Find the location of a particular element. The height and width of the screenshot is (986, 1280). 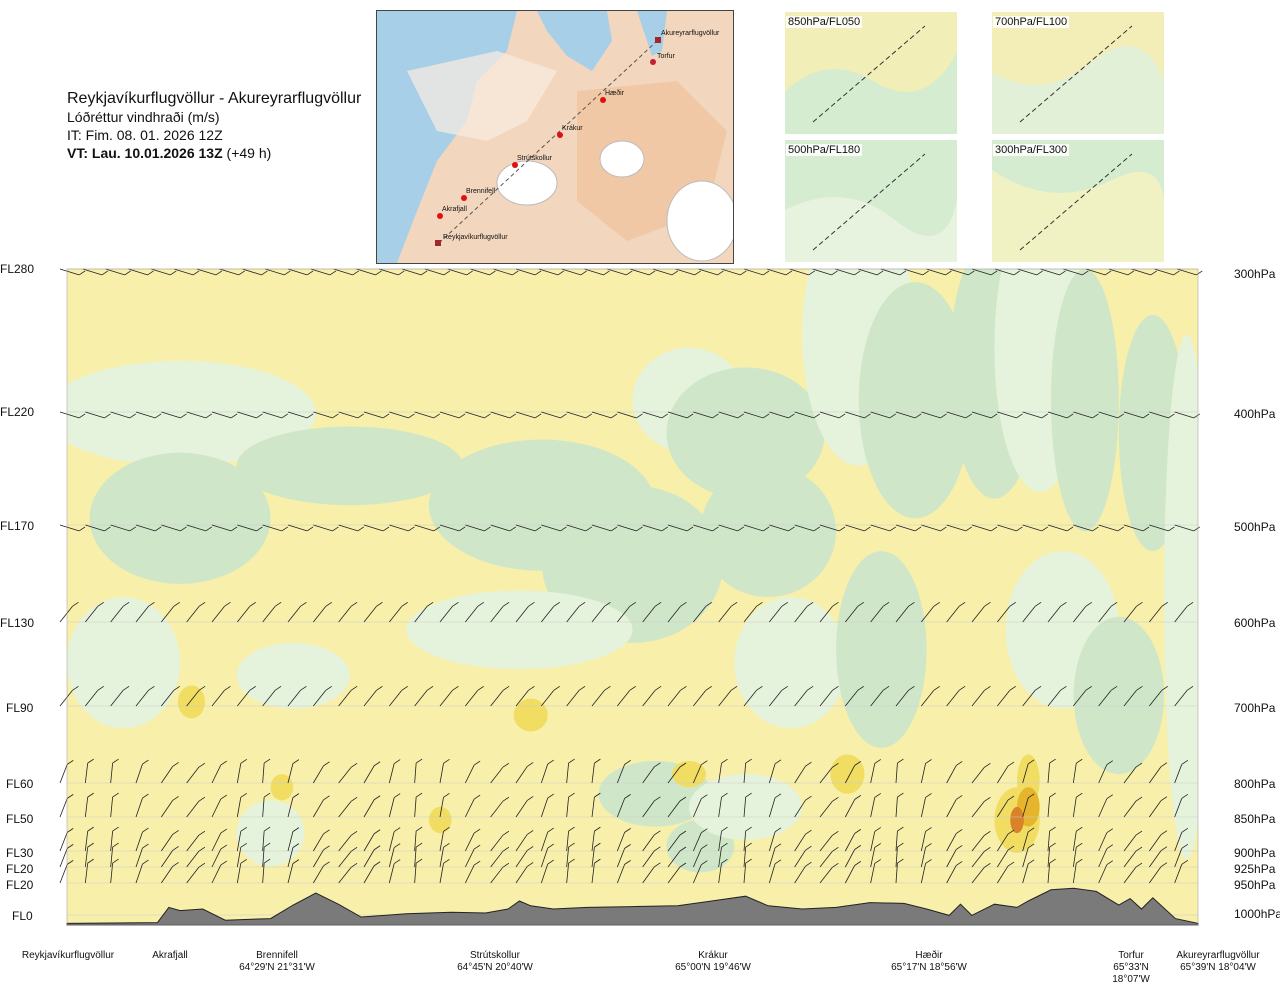

thumbnail-300hpa: 300hPa/FL300 is located at coordinates (1078, 201).